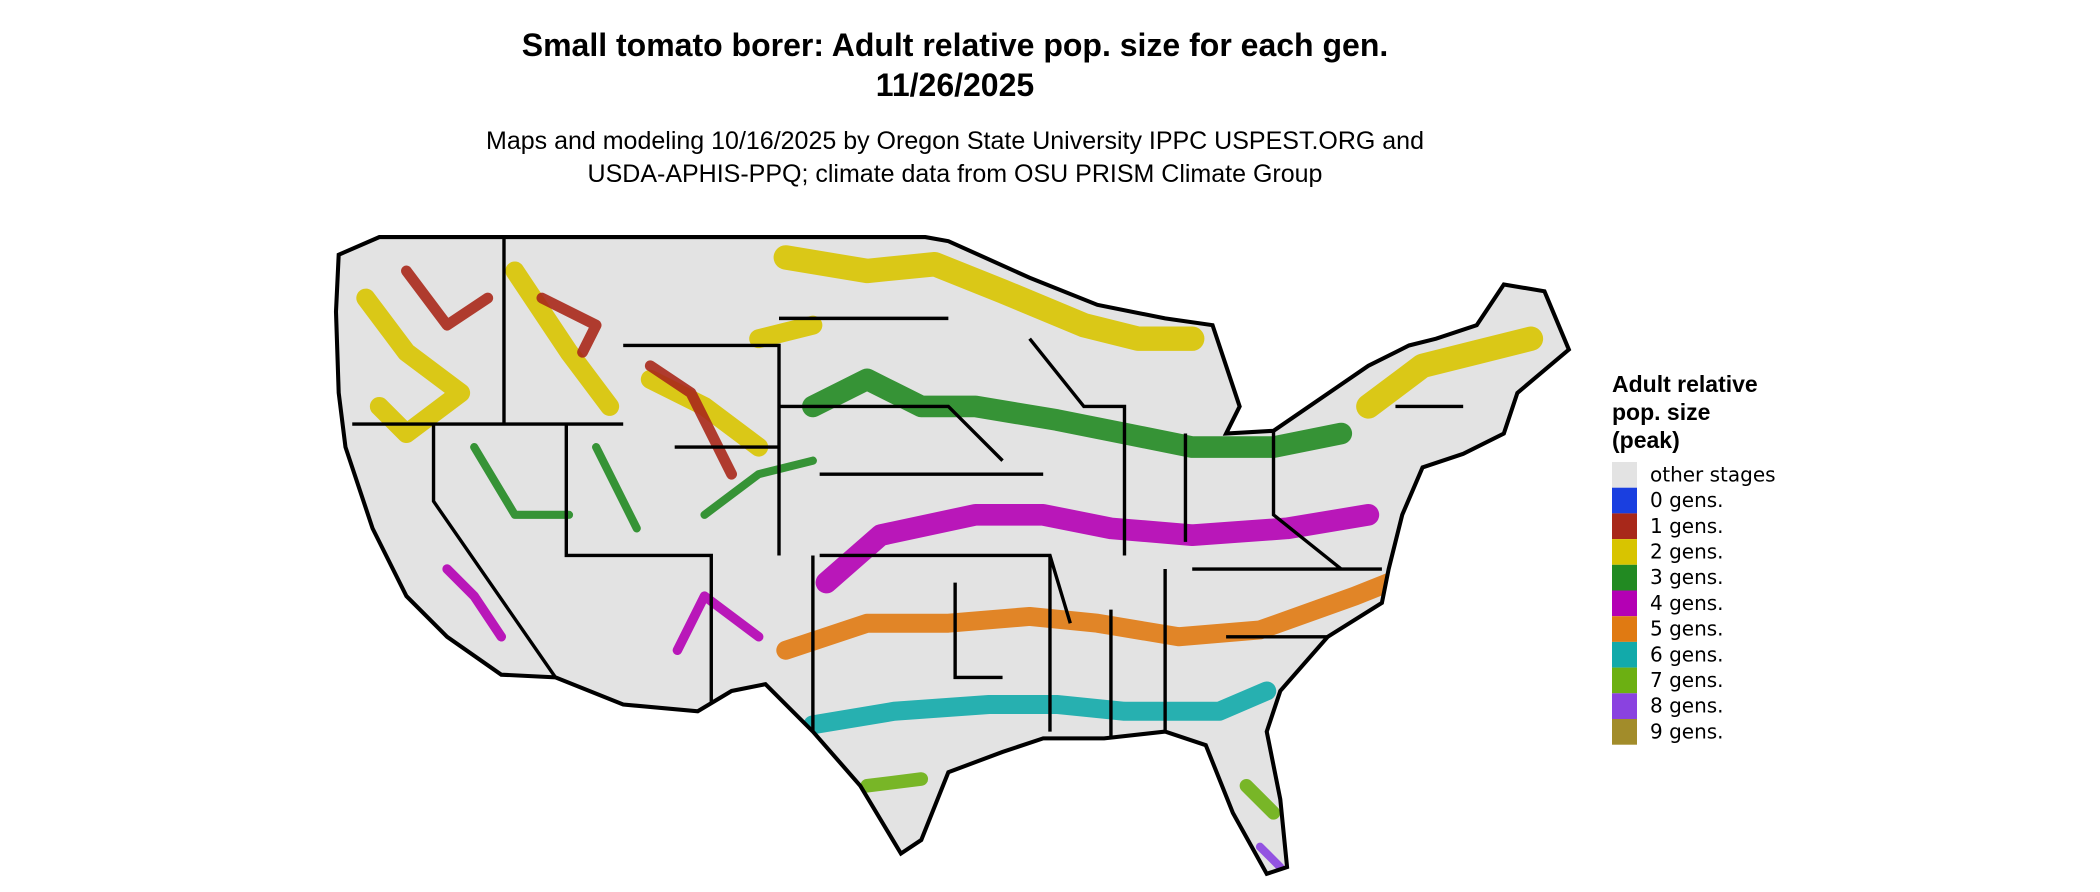 The image size is (2100, 892). I want to click on legend-label: 6 gens., so click(1687, 654).